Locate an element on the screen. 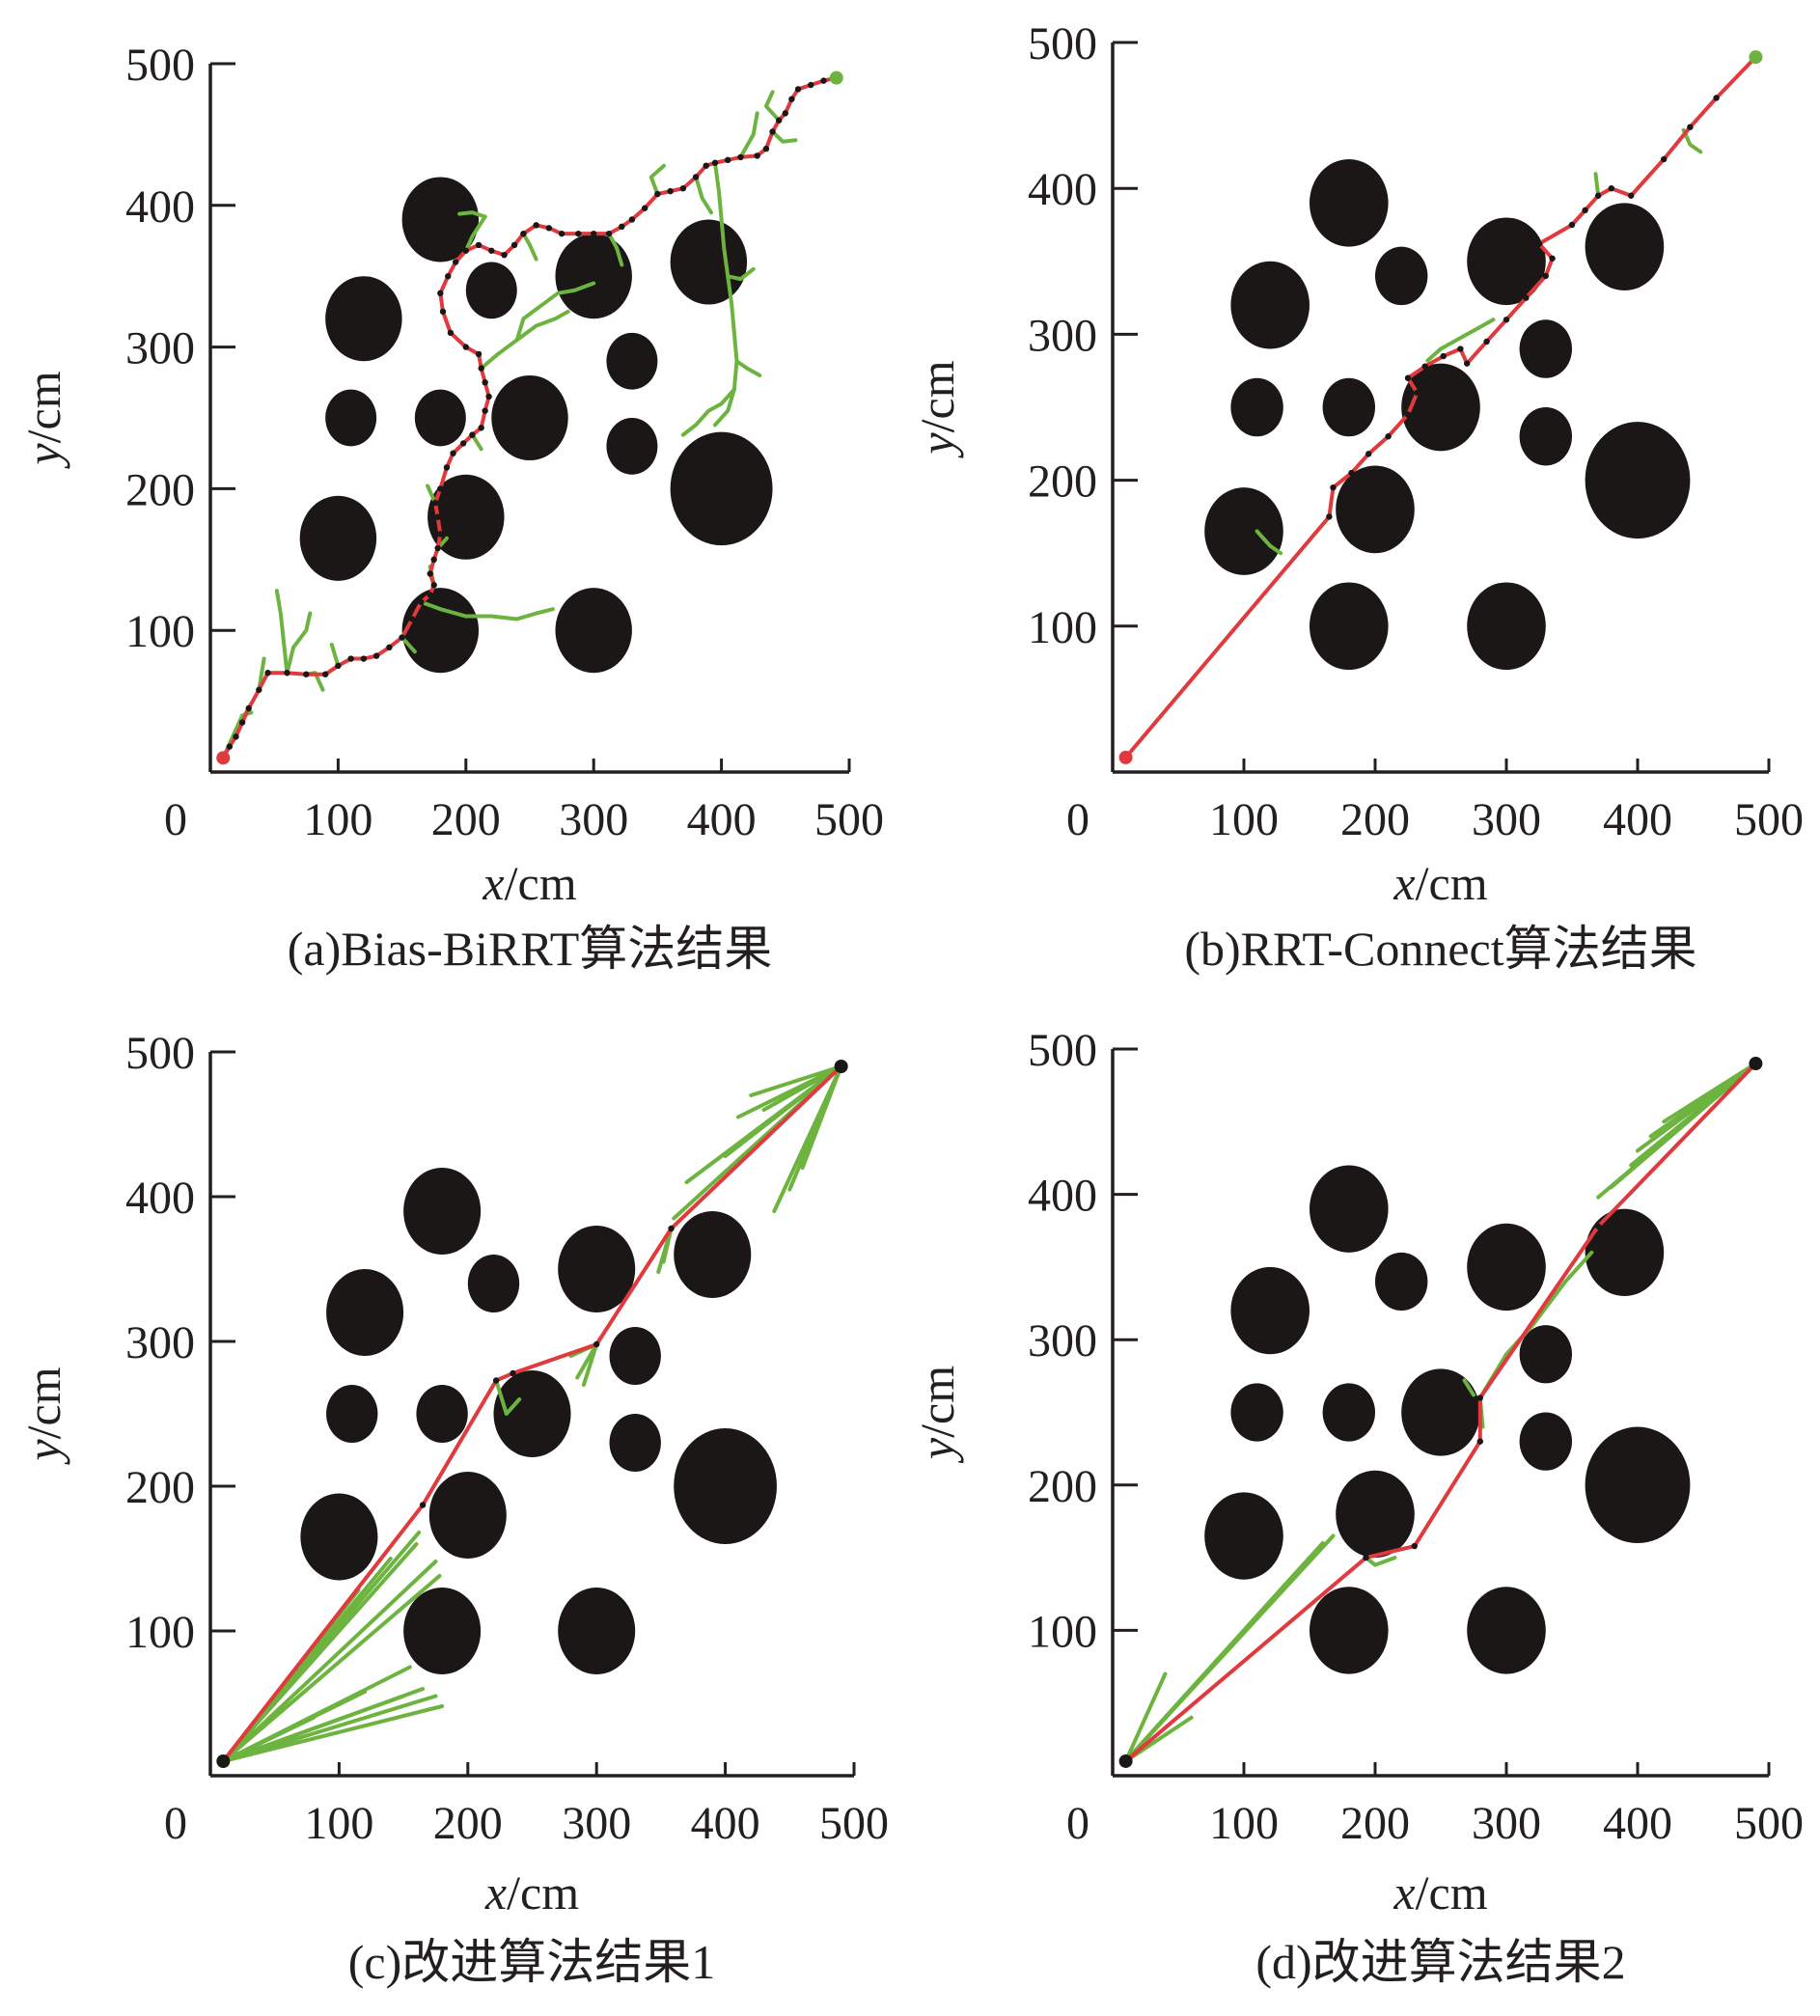 Image resolution: width=1820 pixels, height=2016 pixels. panel-caption: (d)改进算法结果2 is located at coordinates (1440, 1962).